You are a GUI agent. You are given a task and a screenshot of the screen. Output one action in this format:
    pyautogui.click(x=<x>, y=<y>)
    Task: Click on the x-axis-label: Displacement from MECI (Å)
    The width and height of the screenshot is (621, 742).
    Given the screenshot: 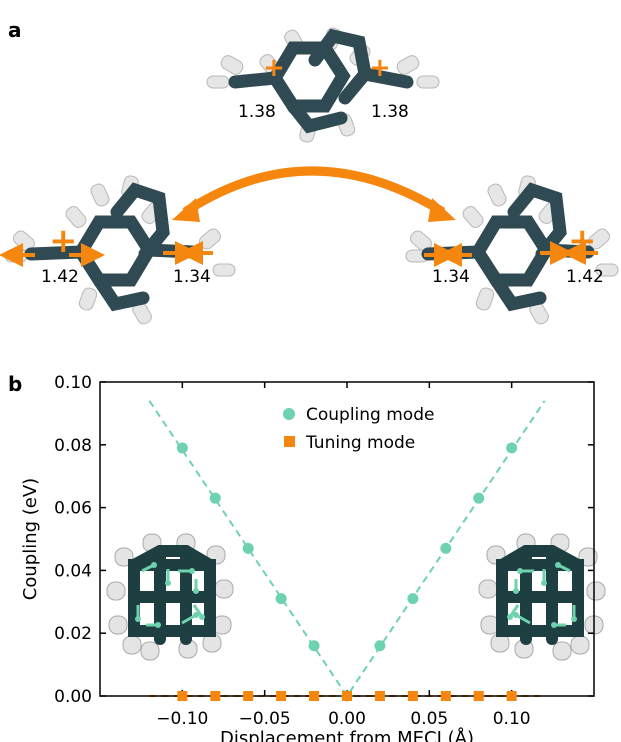 What is the action you would take?
    pyautogui.click(x=347, y=734)
    